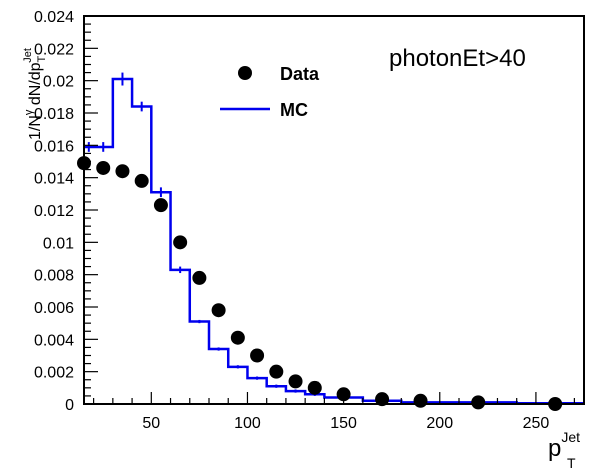 Image resolution: width=596 pixels, height=472 pixels. I want to click on y-tick-label: 0.006, so click(54, 308).